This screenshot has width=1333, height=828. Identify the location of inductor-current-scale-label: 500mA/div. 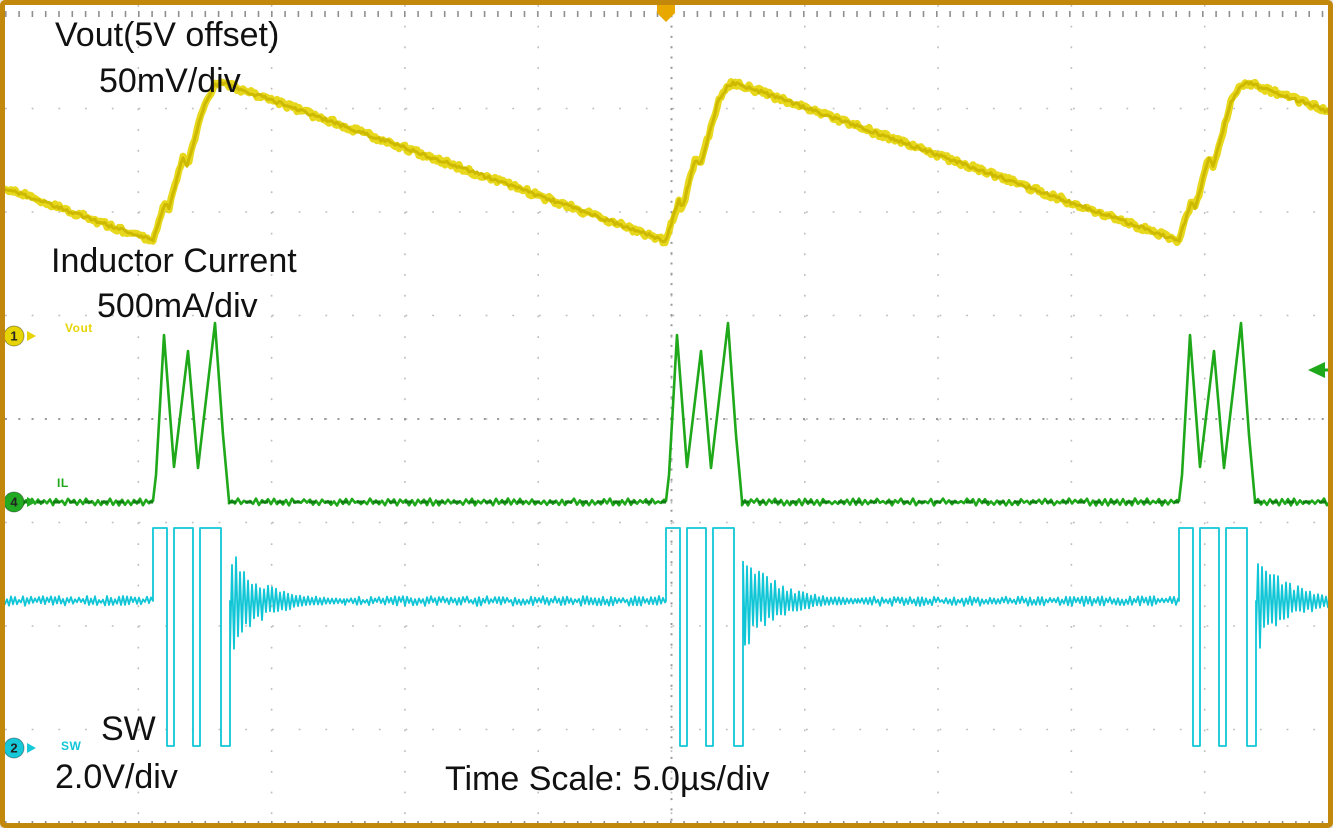
(177, 306).